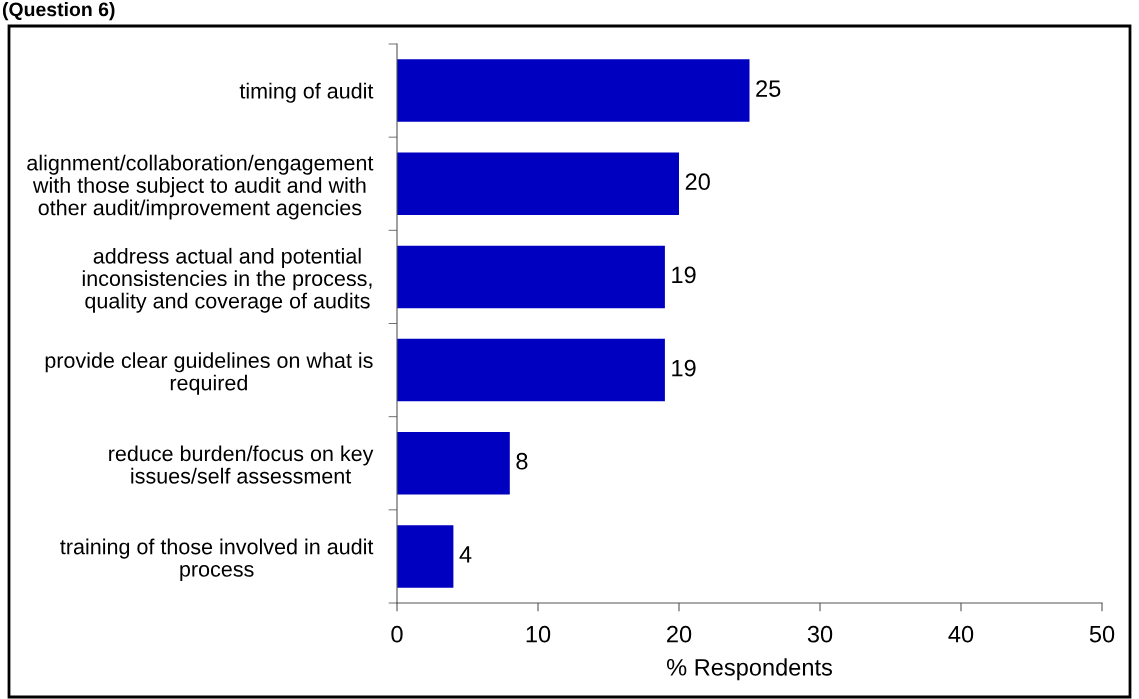 The image size is (1139, 699). I want to click on text: (Question 6), so click(58, 11).